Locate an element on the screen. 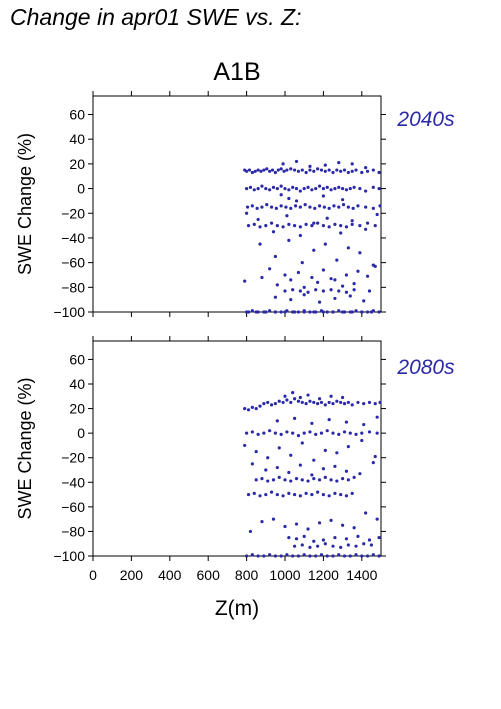 The height and width of the screenshot is (709, 501). y-tick-label: −60 is located at coordinates (73, 263).